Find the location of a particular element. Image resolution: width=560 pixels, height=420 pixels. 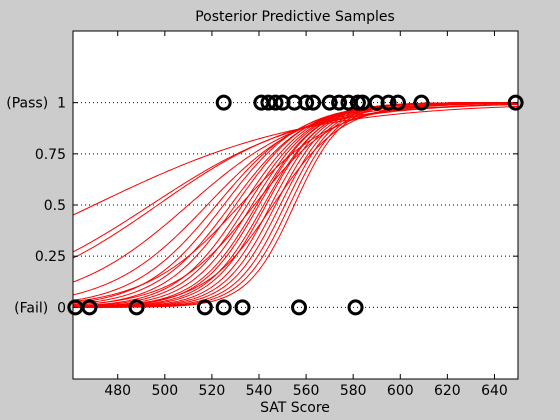

y-tick-label-3: 0.75 is located at coordinates (50, 155).